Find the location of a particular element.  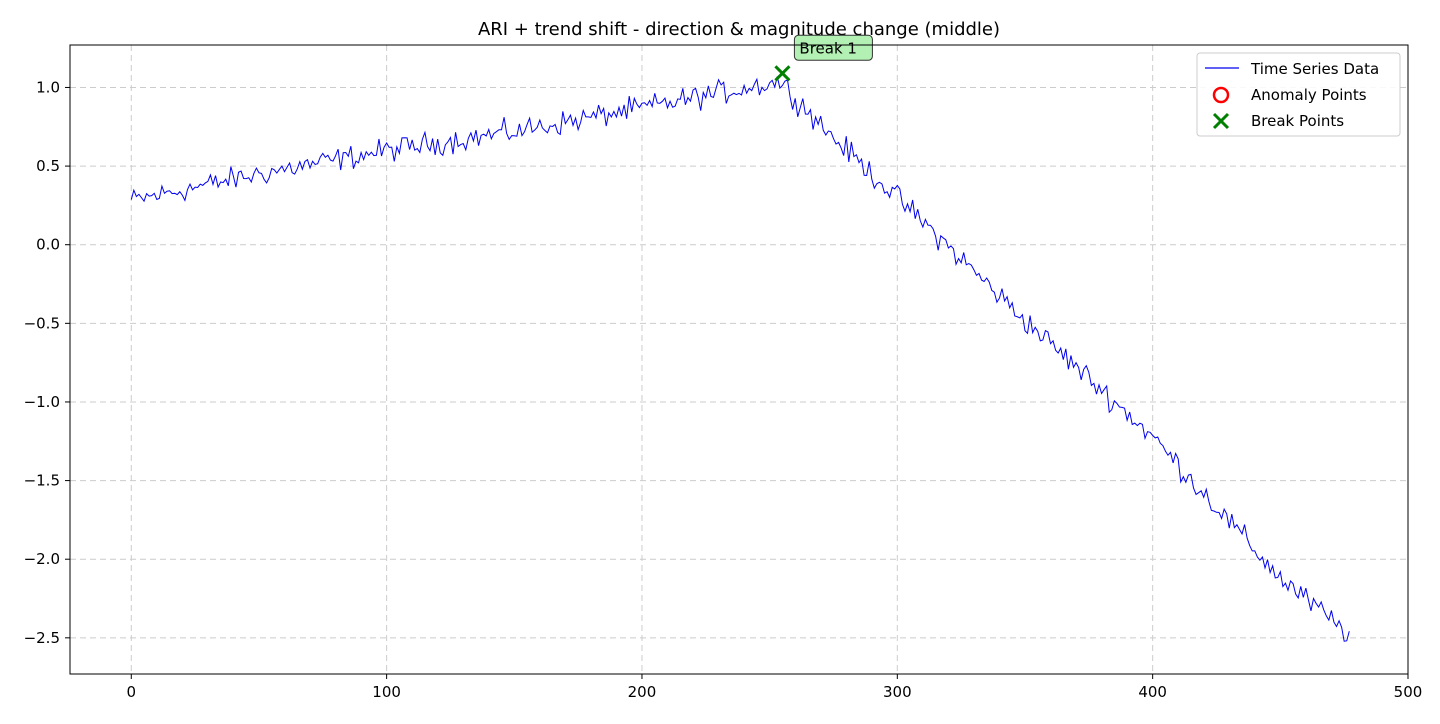

x-tick-label: 200 is located at coordinates (642, 692).